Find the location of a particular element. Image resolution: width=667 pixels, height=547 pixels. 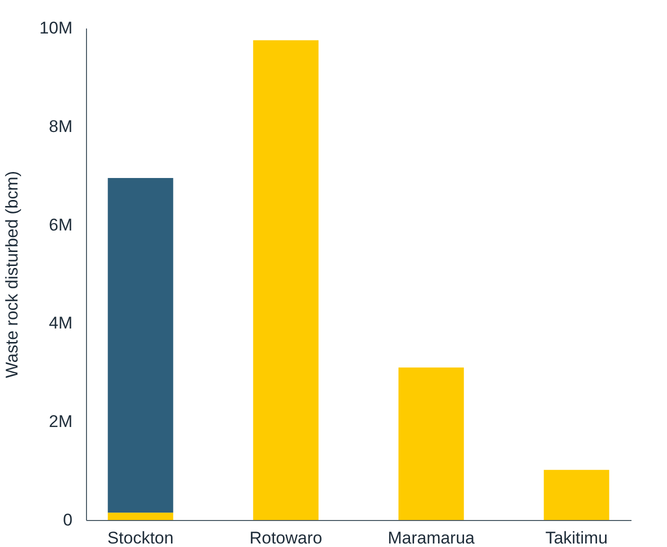

y-tick-label: 4M is located at coordinates (60, 323).